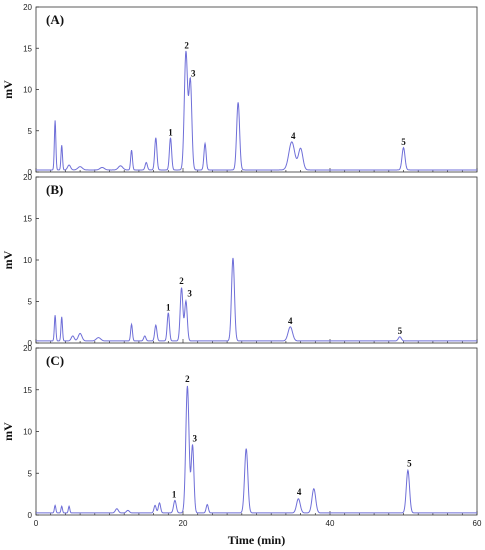 This screenshot has width=485, height=550. What do you see at coordinates (477, 523) in the screenshot?
I see `x-tick-label: 60` at bounding box center [477, 523].